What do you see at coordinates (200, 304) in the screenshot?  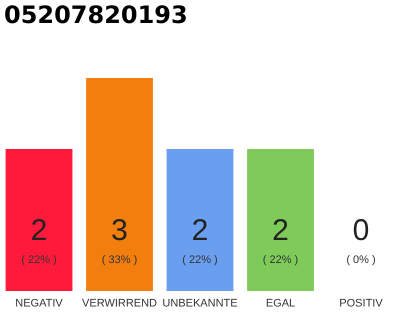 I see `x-tick-label: UNBEKANNTE` at bounding box center [200, 304].